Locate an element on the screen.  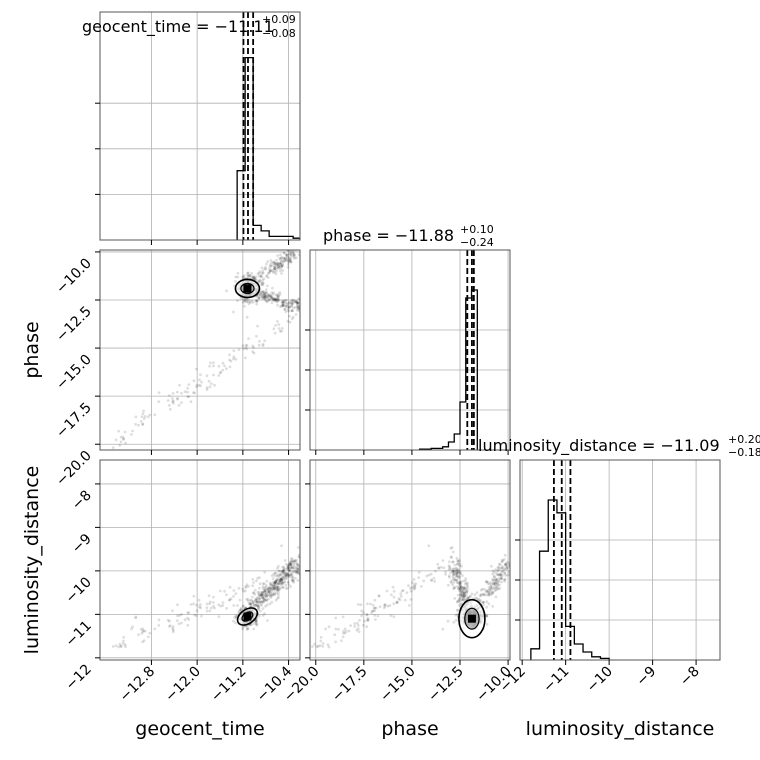
frame-luminosity-distance-vs-geocent-time is located at coordinates (200, 560).